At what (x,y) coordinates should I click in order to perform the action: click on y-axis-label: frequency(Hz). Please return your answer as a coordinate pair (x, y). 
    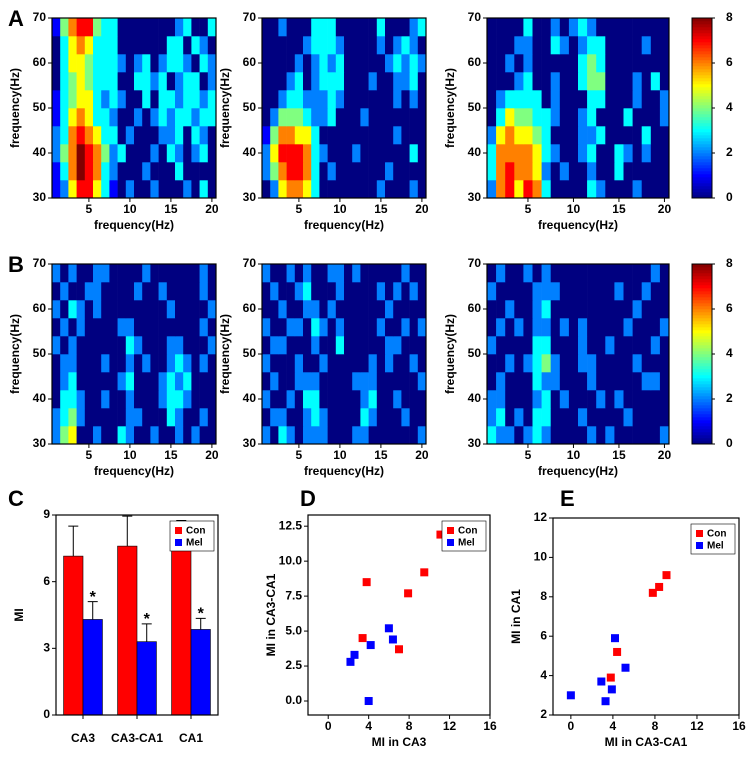
    Looking at the image, I should click on (450, 108).